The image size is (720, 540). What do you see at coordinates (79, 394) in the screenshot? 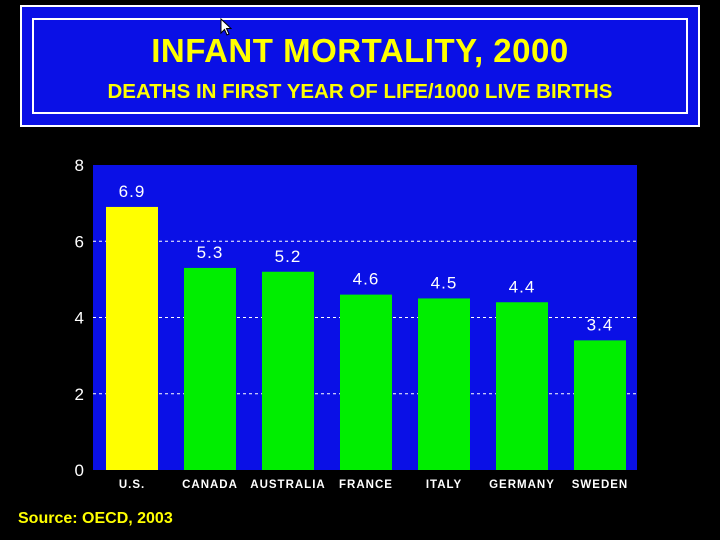
I see `y-tick-label: 2` at bounding box center [79, 394].